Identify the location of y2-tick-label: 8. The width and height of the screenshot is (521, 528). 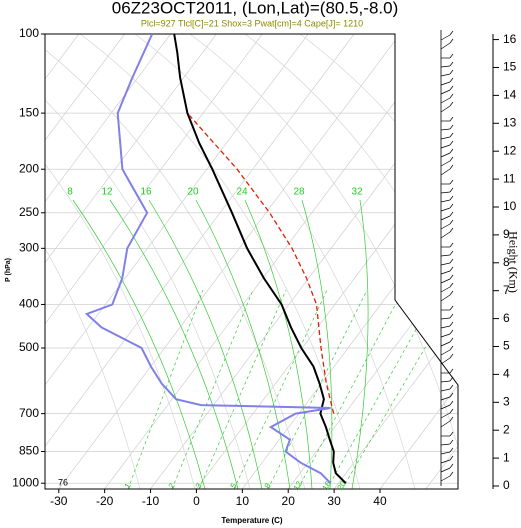
(506, 262).